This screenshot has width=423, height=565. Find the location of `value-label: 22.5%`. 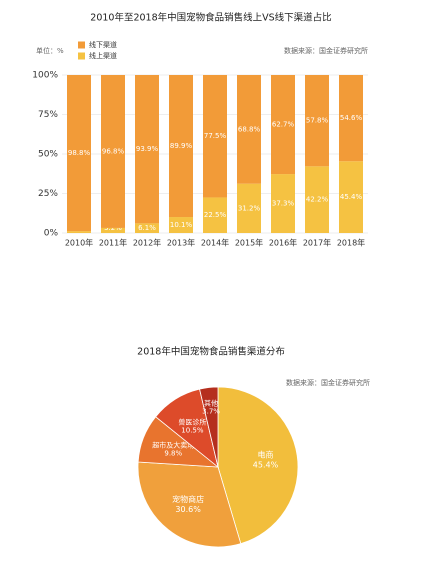

value-label: 22.5% is located at coordinates (215, 215).